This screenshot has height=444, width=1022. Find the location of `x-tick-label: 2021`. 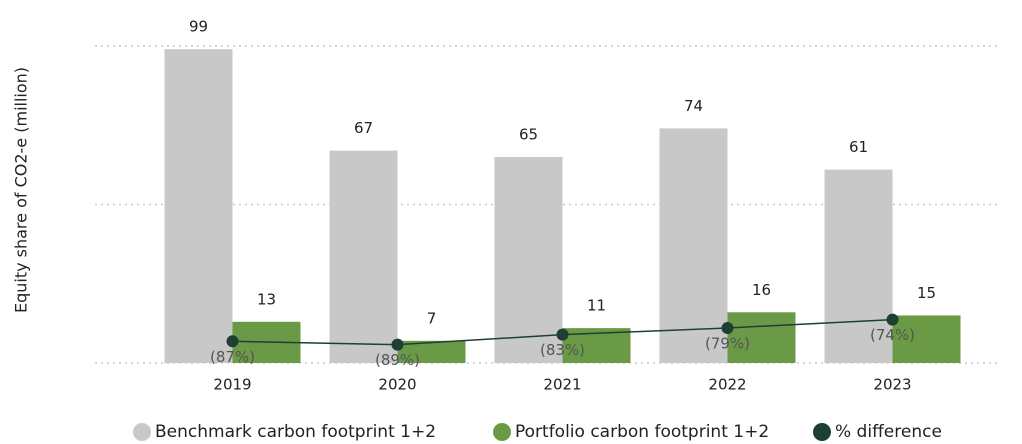

x-tick-label: 2021 is located at coordinates (562, 385).